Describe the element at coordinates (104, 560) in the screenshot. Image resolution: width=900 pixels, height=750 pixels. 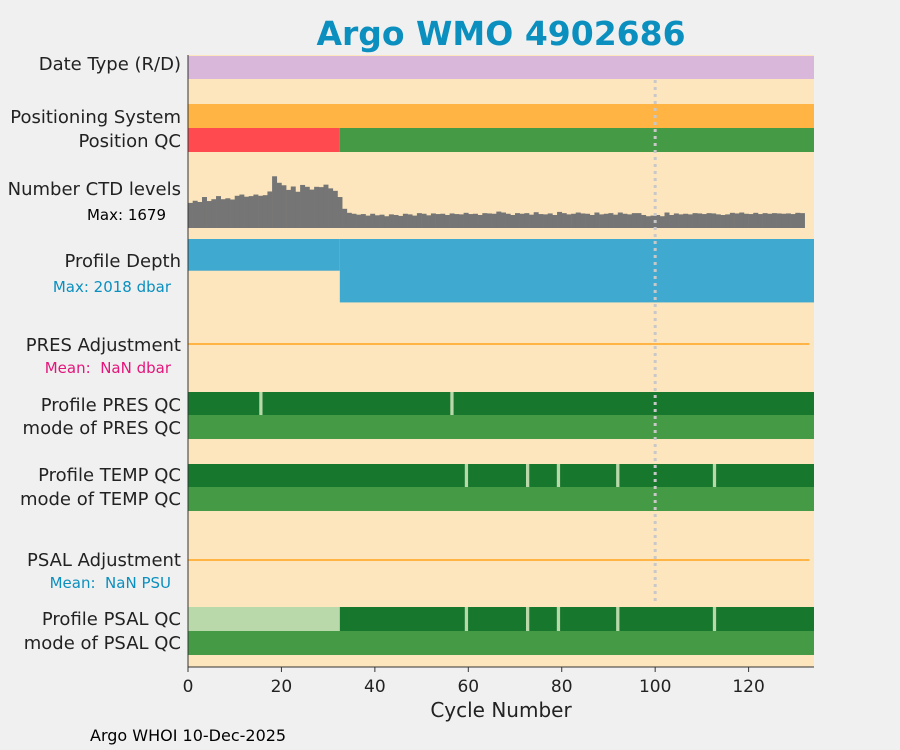
I see `label-psal-adjustment: PSAL Adjustment` at that location.